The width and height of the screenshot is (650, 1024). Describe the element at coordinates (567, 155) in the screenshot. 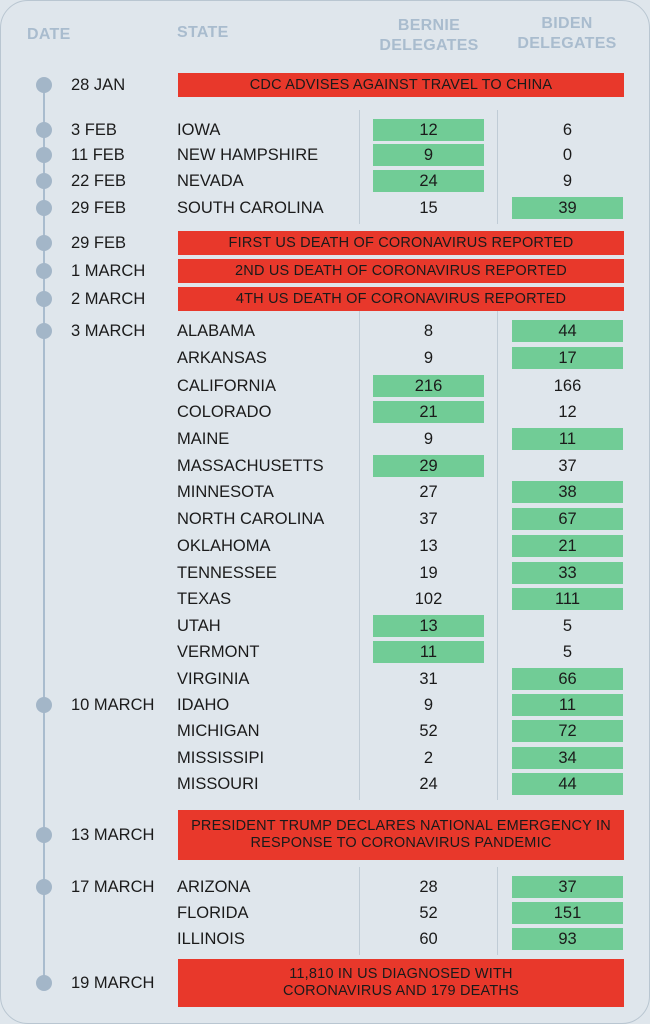

I see `biden-delegates-value: 0` at that location.